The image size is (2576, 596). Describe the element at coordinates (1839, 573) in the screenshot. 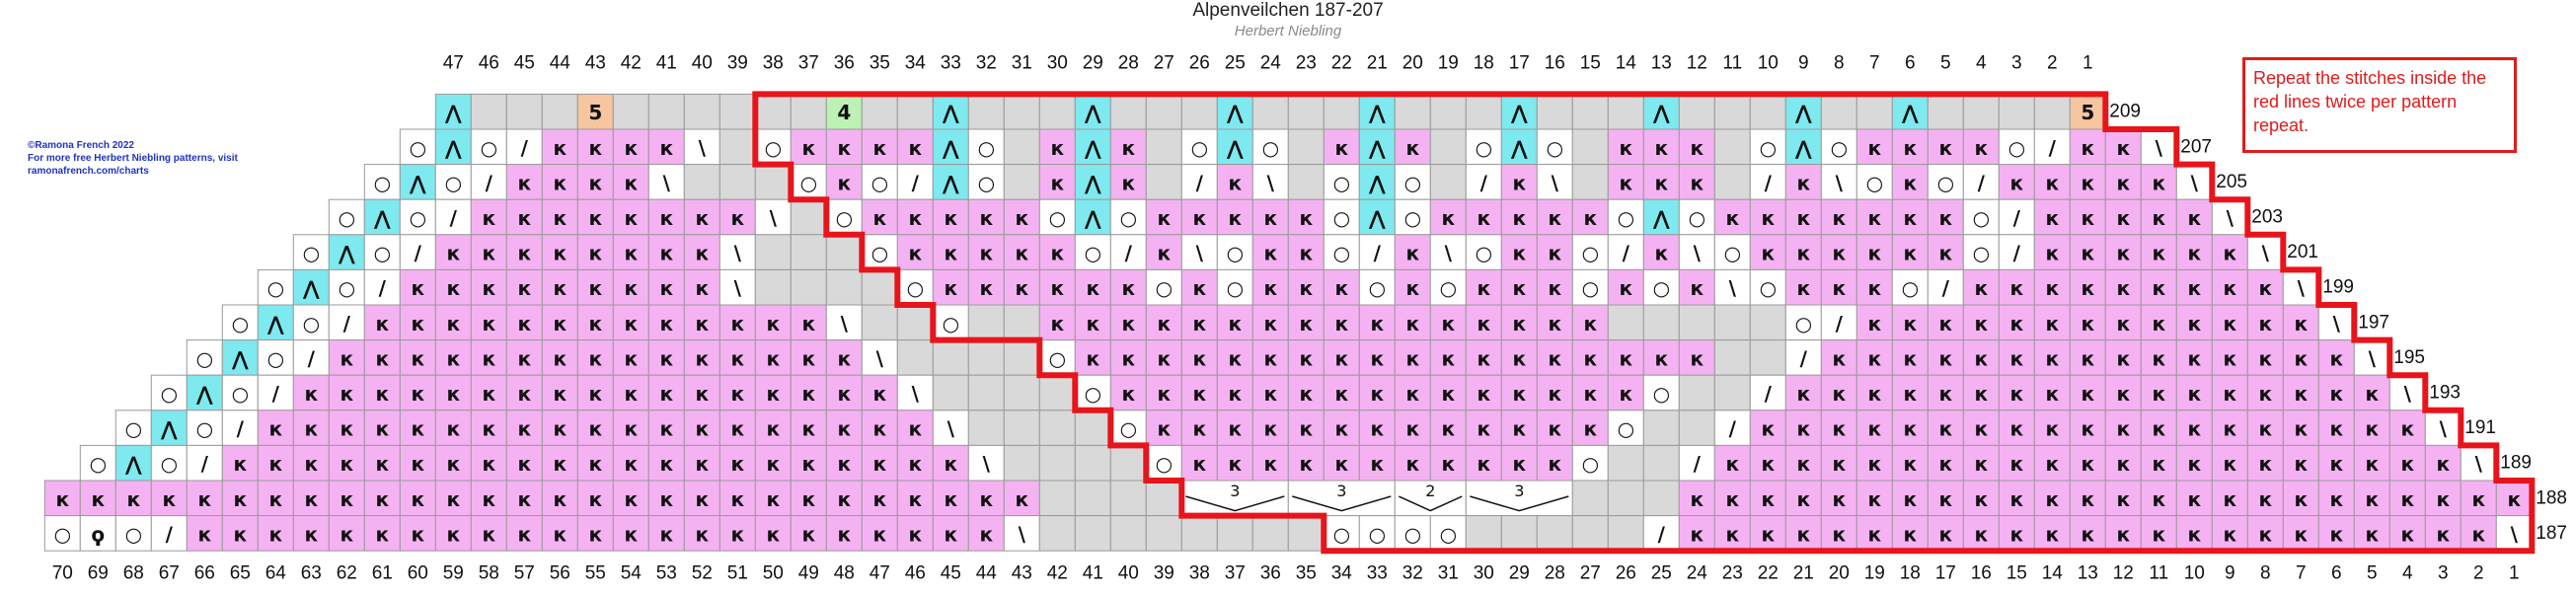

I see `column-number-bottom: 20` at that location.